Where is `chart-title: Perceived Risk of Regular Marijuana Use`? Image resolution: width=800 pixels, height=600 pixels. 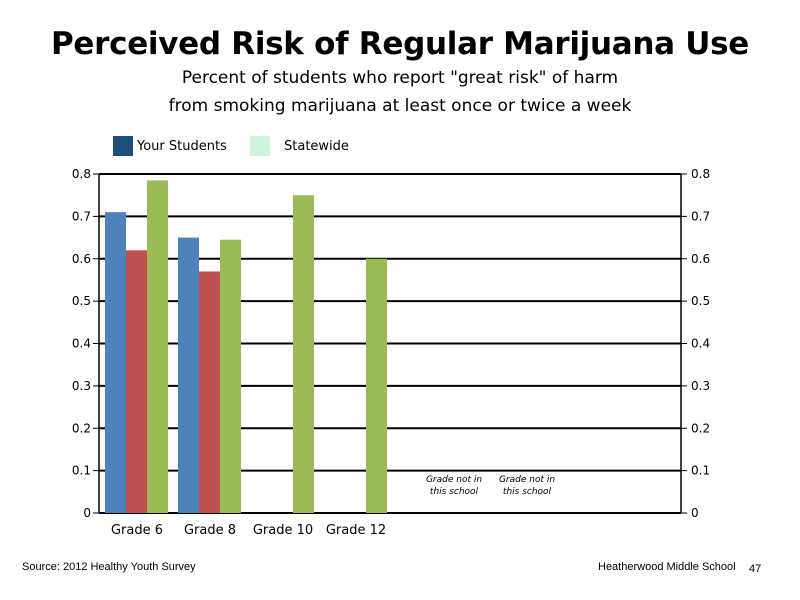 chart-title: Perceived Risk of Regular Marijuana Use is located at coordinates (400, 44).